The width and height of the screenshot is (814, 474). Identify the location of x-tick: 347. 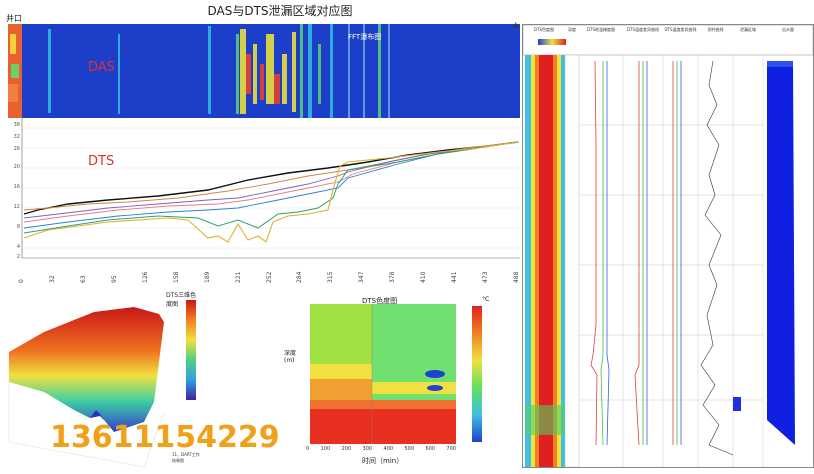
(362, 277).